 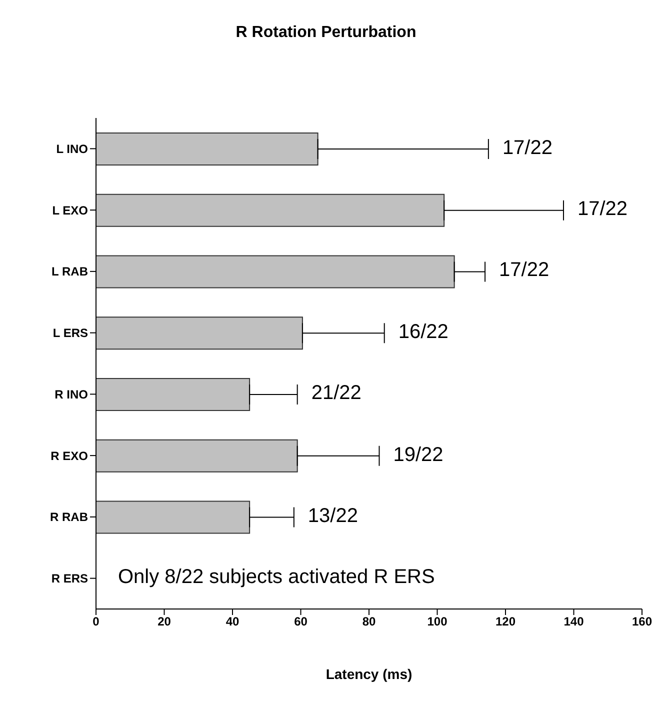 What do you see at coordinates (70, 333) in the screenshot?
I see `y-tick-label: L ERS` at bounding box center [70, 333].